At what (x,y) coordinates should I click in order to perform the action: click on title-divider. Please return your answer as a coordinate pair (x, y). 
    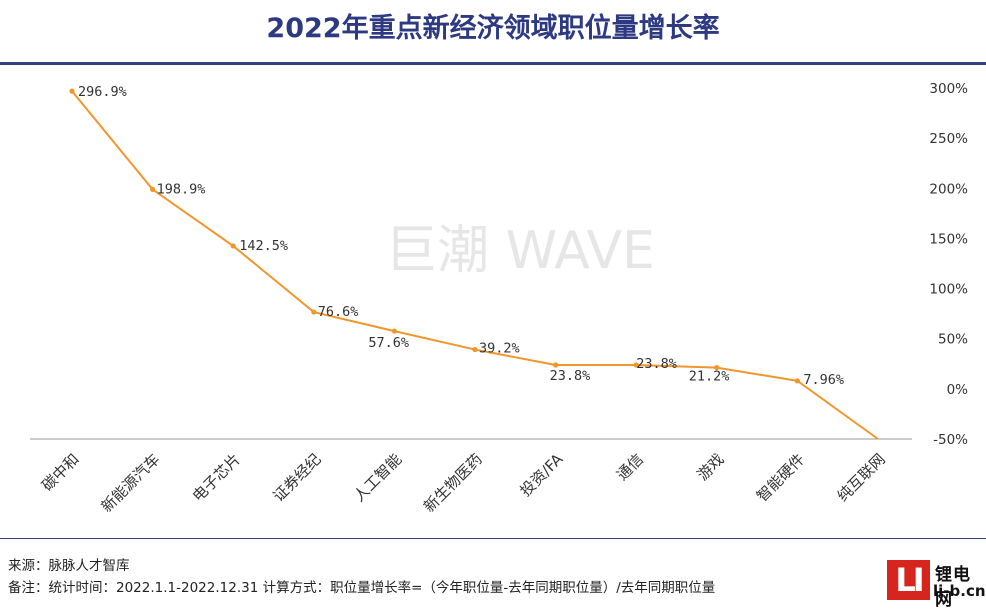
    Looking at the image, I should click on (493, 63).